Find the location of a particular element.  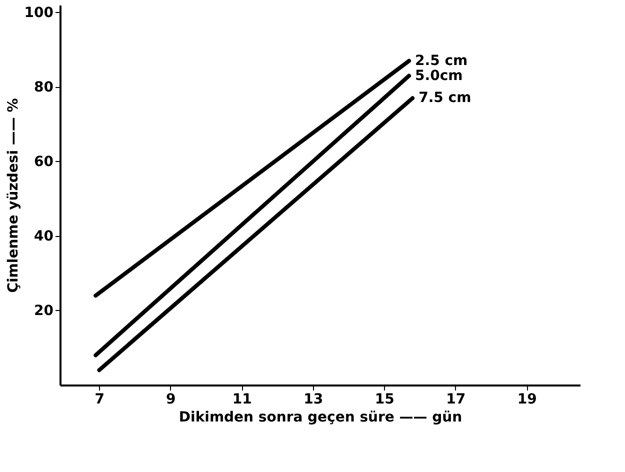

y-tick-label: 80 is located at coordinates (44, 87).